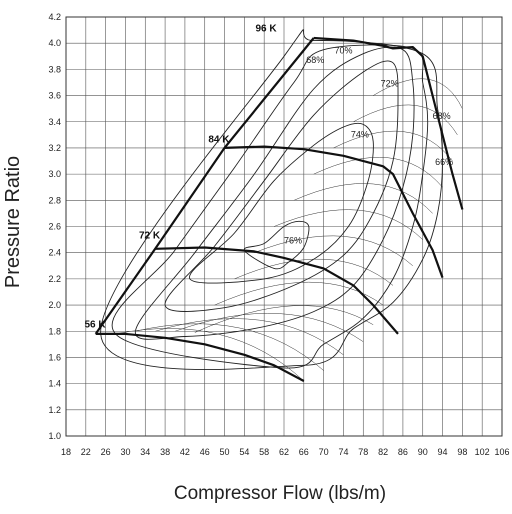 The image size is (512, 514). Describe the element at coordinates (293, 241) in the screenshot. I see `efficiency-label: 76%` at that location.